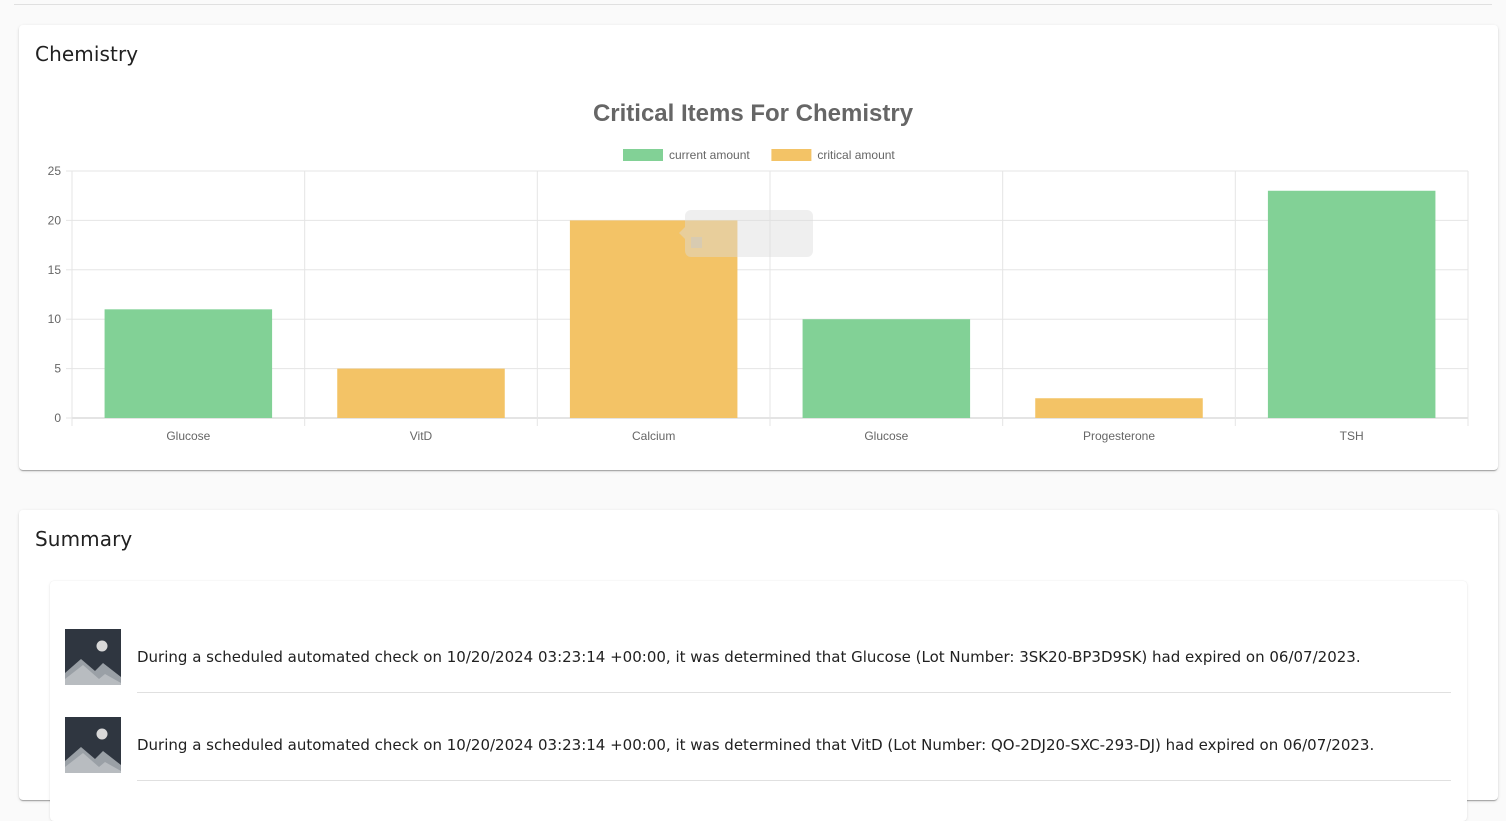 This screenshot has height=821, width=1506. I want to click on x-tick-label: Progesterone, so click(1119, 436).